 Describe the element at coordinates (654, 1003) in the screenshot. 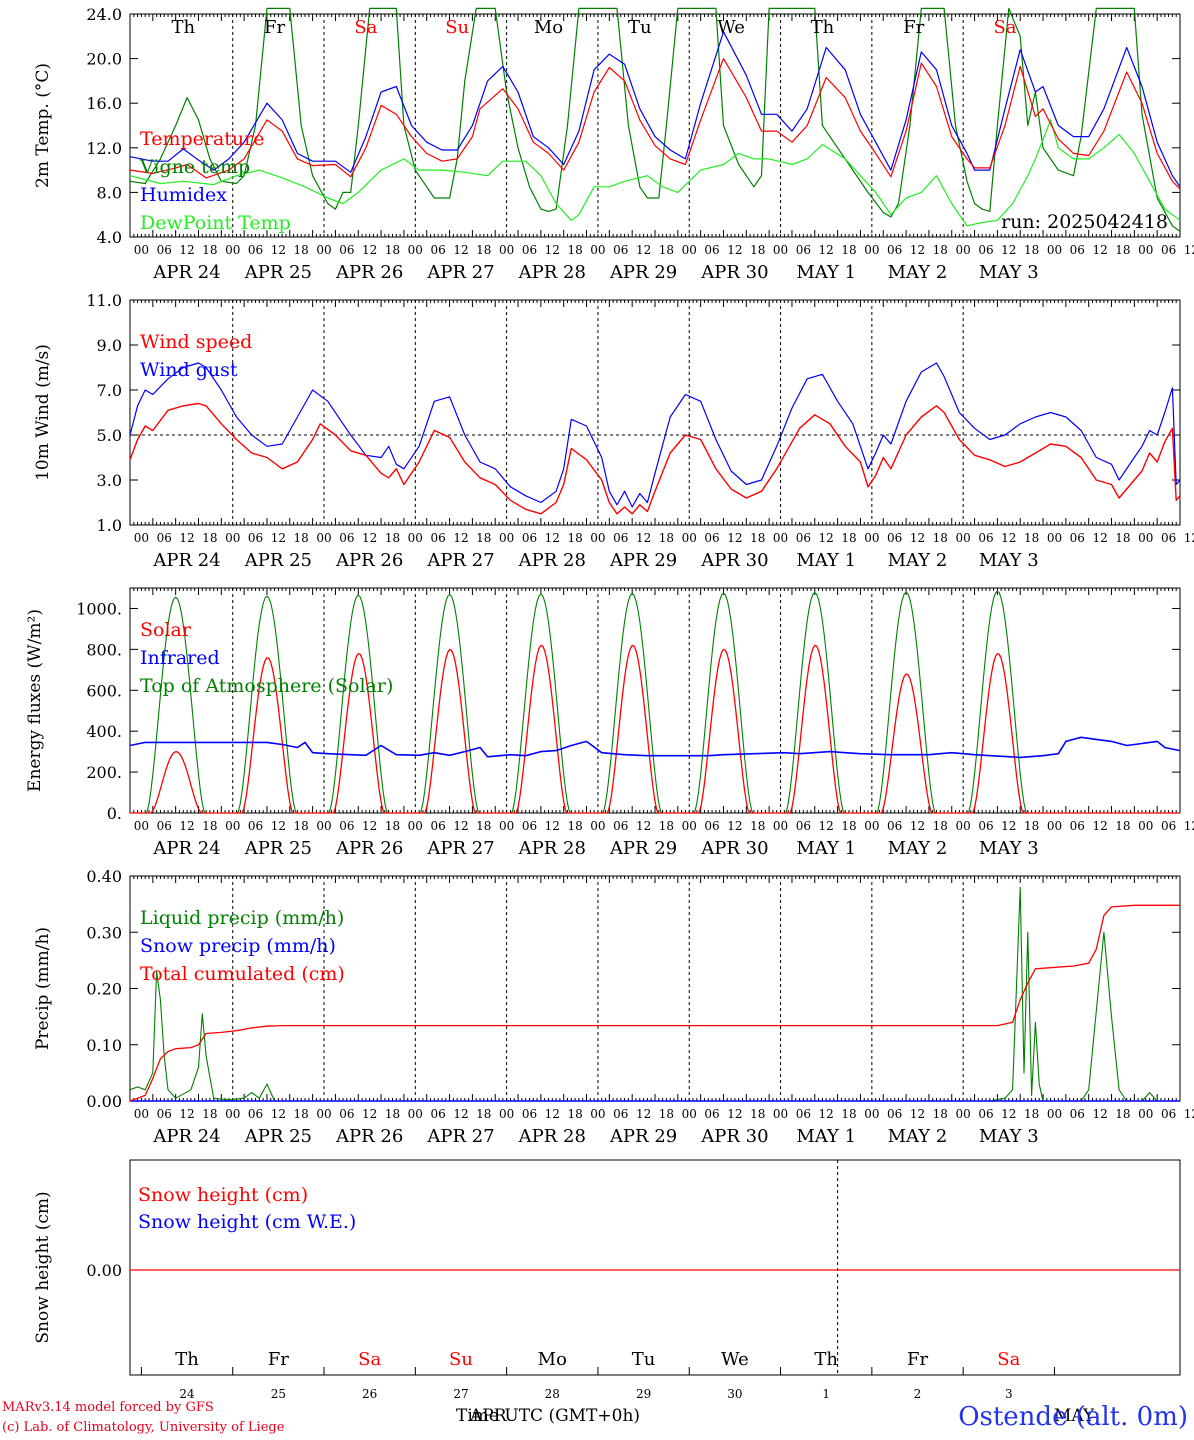

I see `series-total-cumulated` at that location.